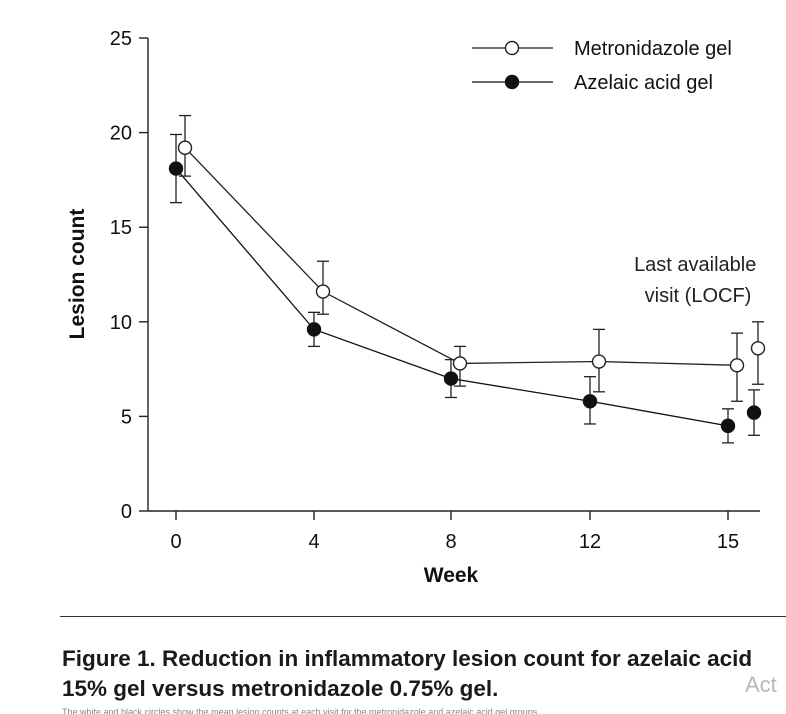 This screenshot has width=786, height=714. I want to click on watermark-text: Act, so click(761, 684).